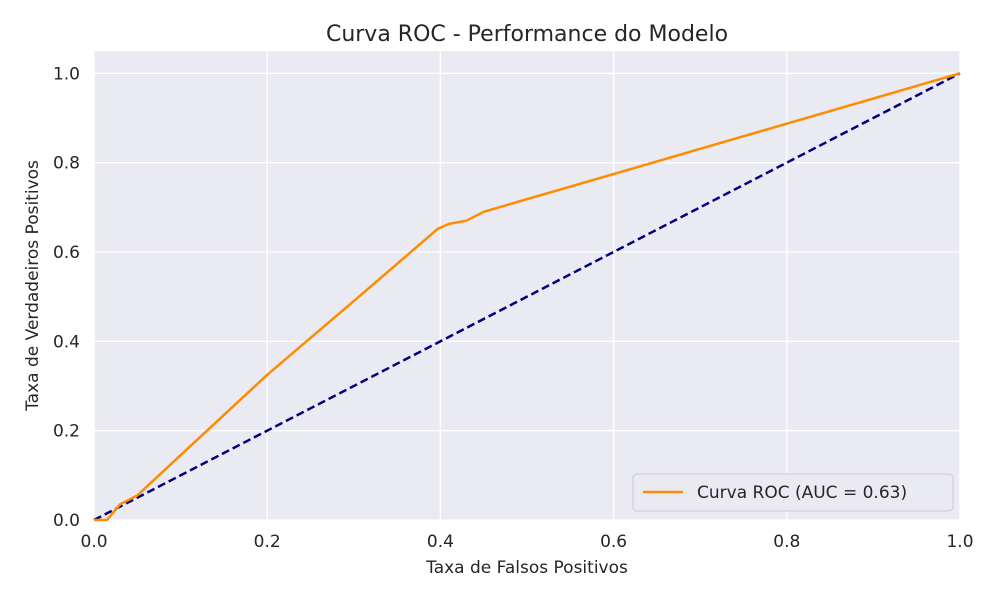 This screenshot has height=600, width=1000. I want to click on x-tick-label: 0.4, so click(440, 542).